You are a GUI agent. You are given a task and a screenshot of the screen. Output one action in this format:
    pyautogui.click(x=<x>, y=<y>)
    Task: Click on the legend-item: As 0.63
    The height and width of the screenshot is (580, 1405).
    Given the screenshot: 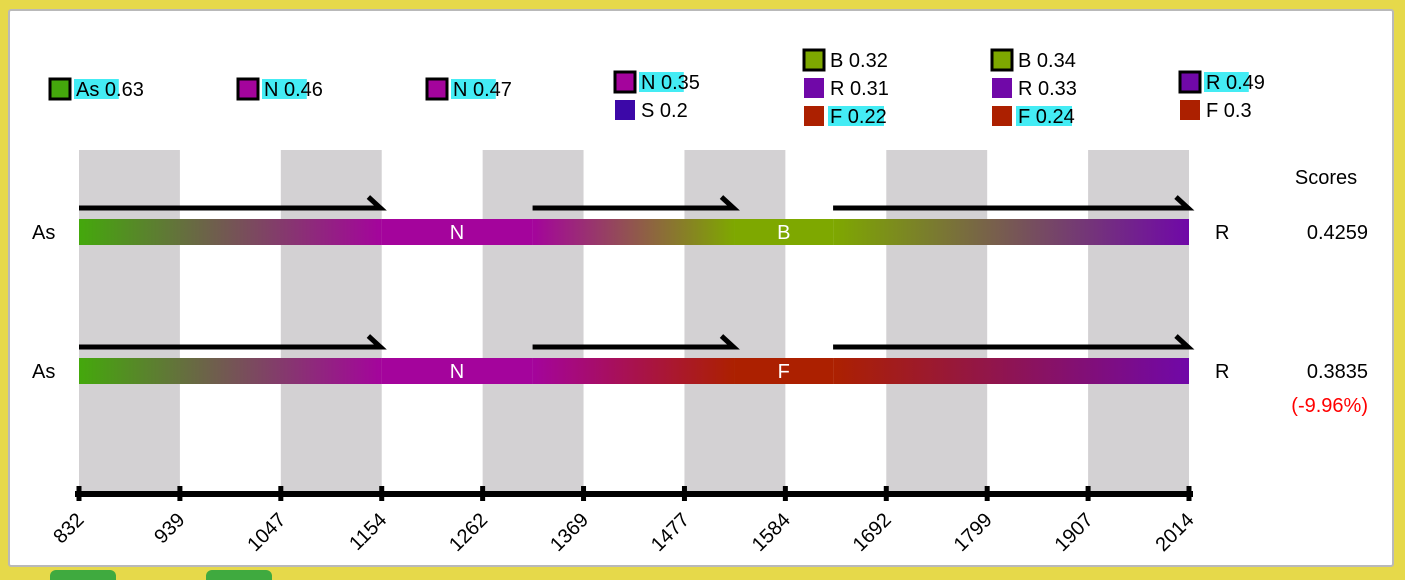 What is the action you would take?
    pyautogui.click(x=96, y=89)
    